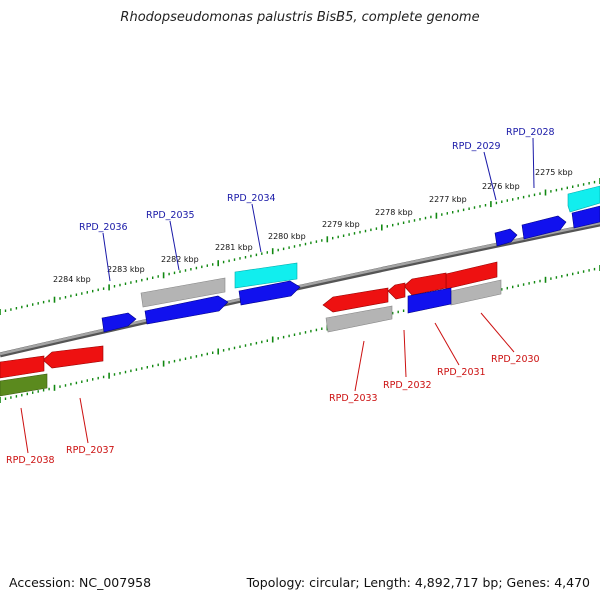  What do you see at coordinates (170, 215) in the screenshot?
I see `gene-label-rpd-2035: RPD_2035` at bounding box center [170, 215].